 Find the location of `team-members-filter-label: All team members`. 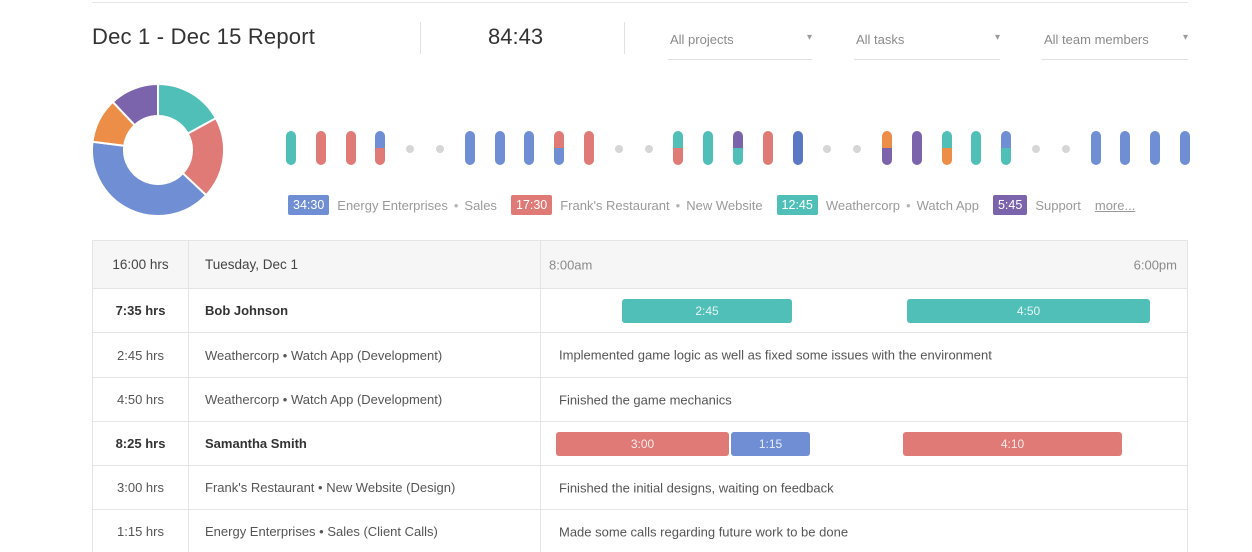

team-members-filter-label: All team members is located at coordinates (1096, 39).